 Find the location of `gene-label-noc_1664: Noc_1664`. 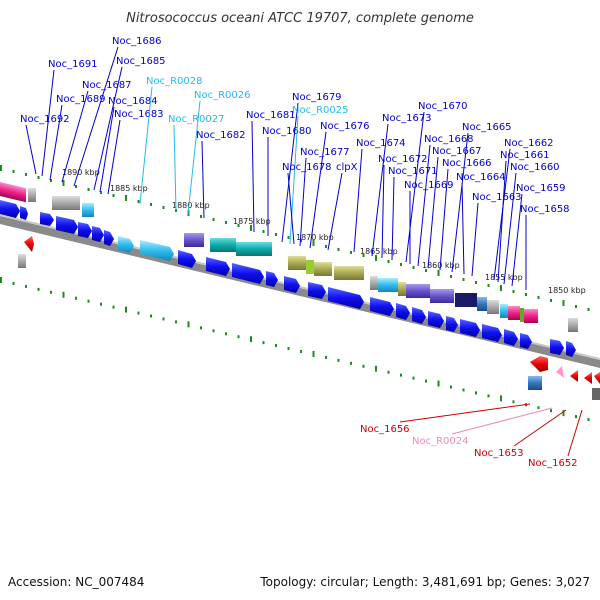

gene-label-noc_1664: Noc_1664 is located at coordinates (481, 177).